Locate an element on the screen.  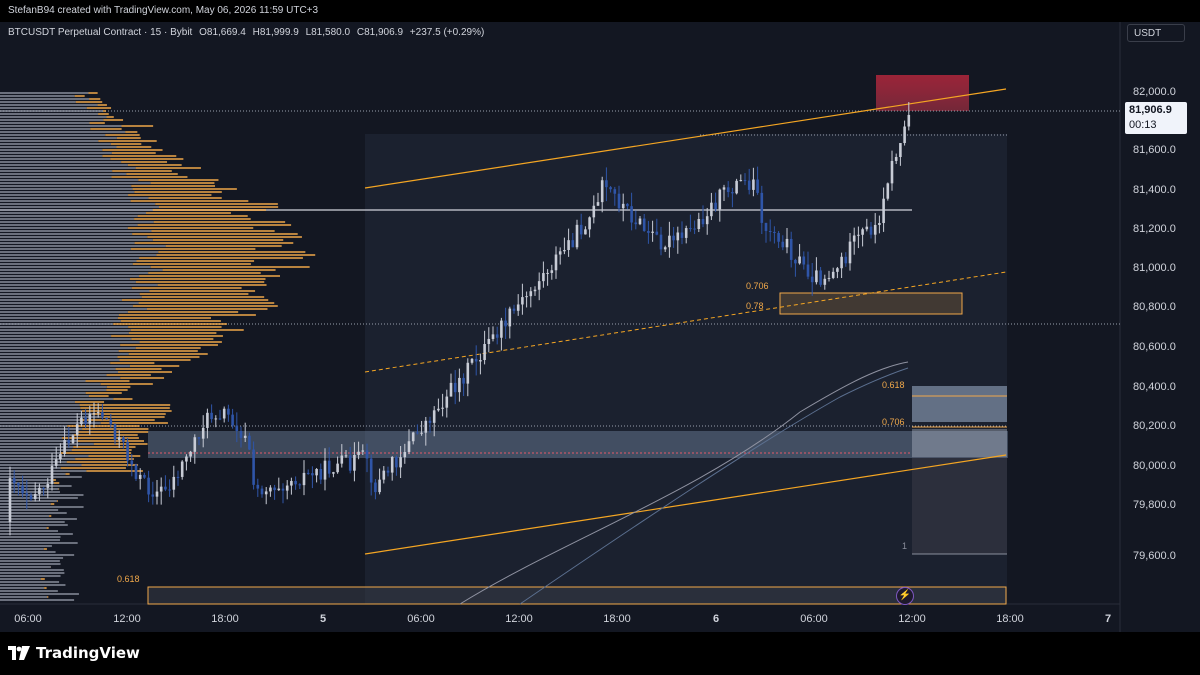
last-price-tag: 81,906.9 00:13 is located at coordinates (1156, 118).